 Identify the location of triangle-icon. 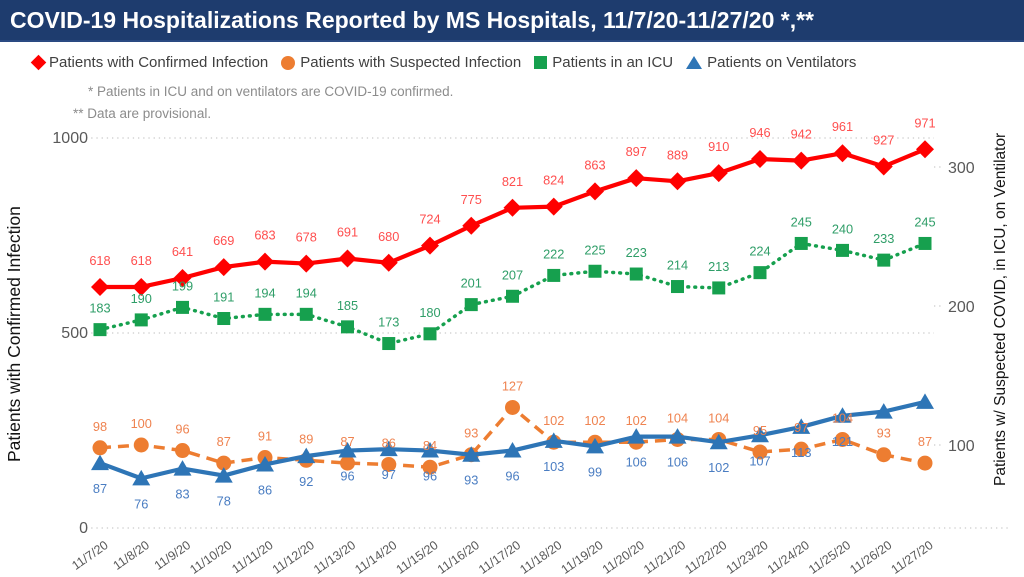
(694, 62).